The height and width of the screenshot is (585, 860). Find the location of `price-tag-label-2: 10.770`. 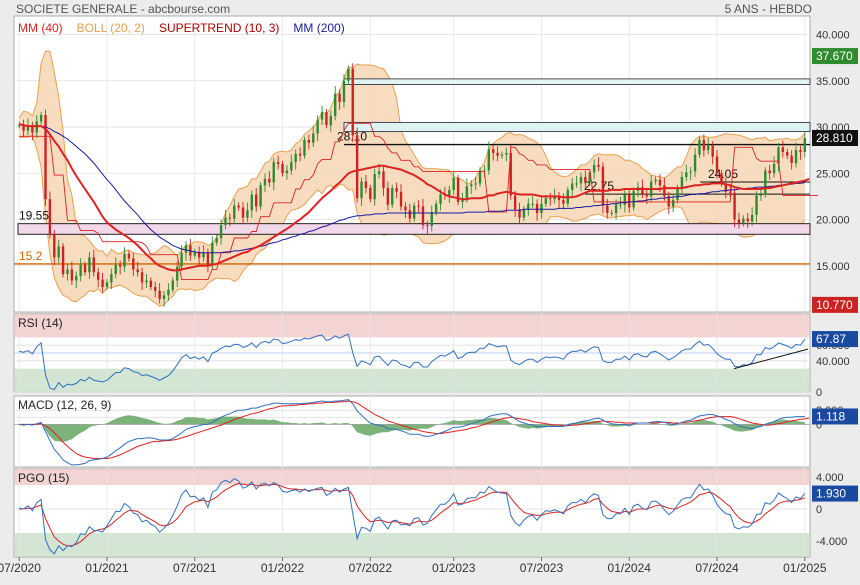

price-tag-label-2: 10.770 is located at coordinates (834, 305).